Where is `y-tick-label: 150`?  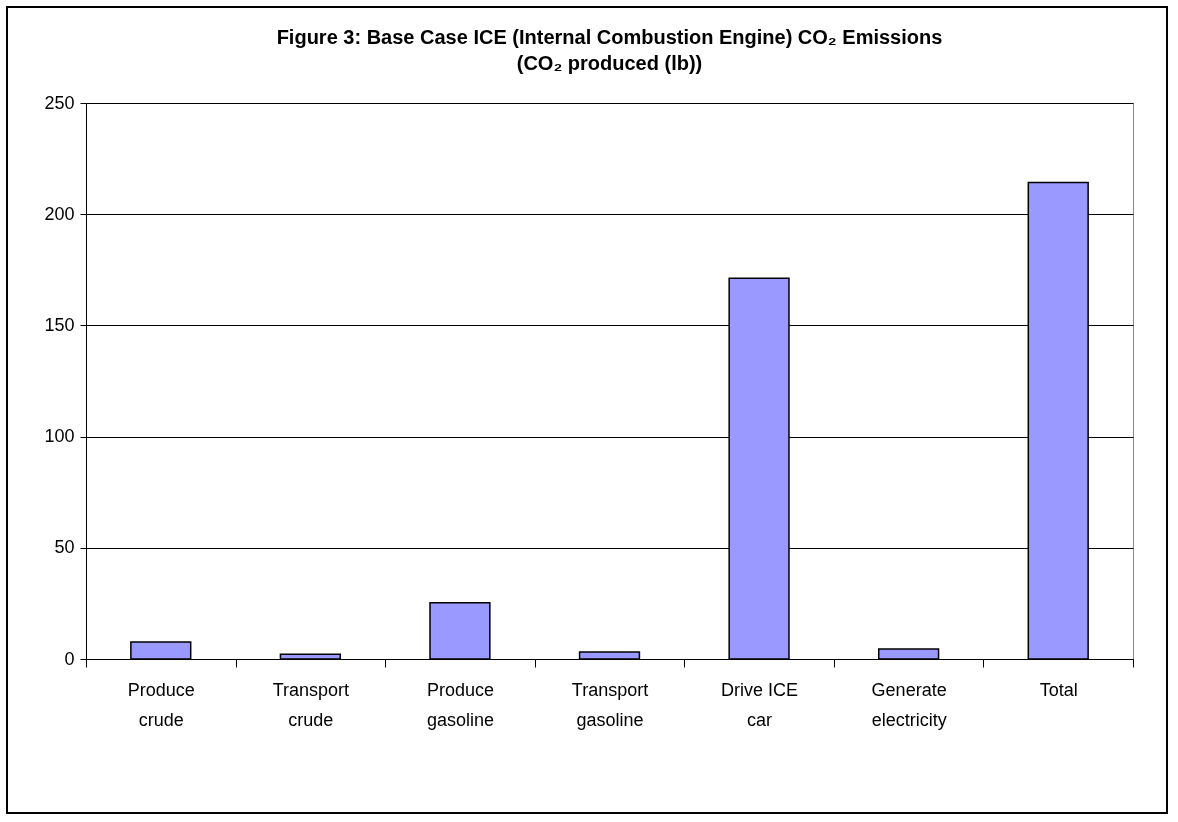 y-tick-label: 150 is located at coordinates (59, 324).